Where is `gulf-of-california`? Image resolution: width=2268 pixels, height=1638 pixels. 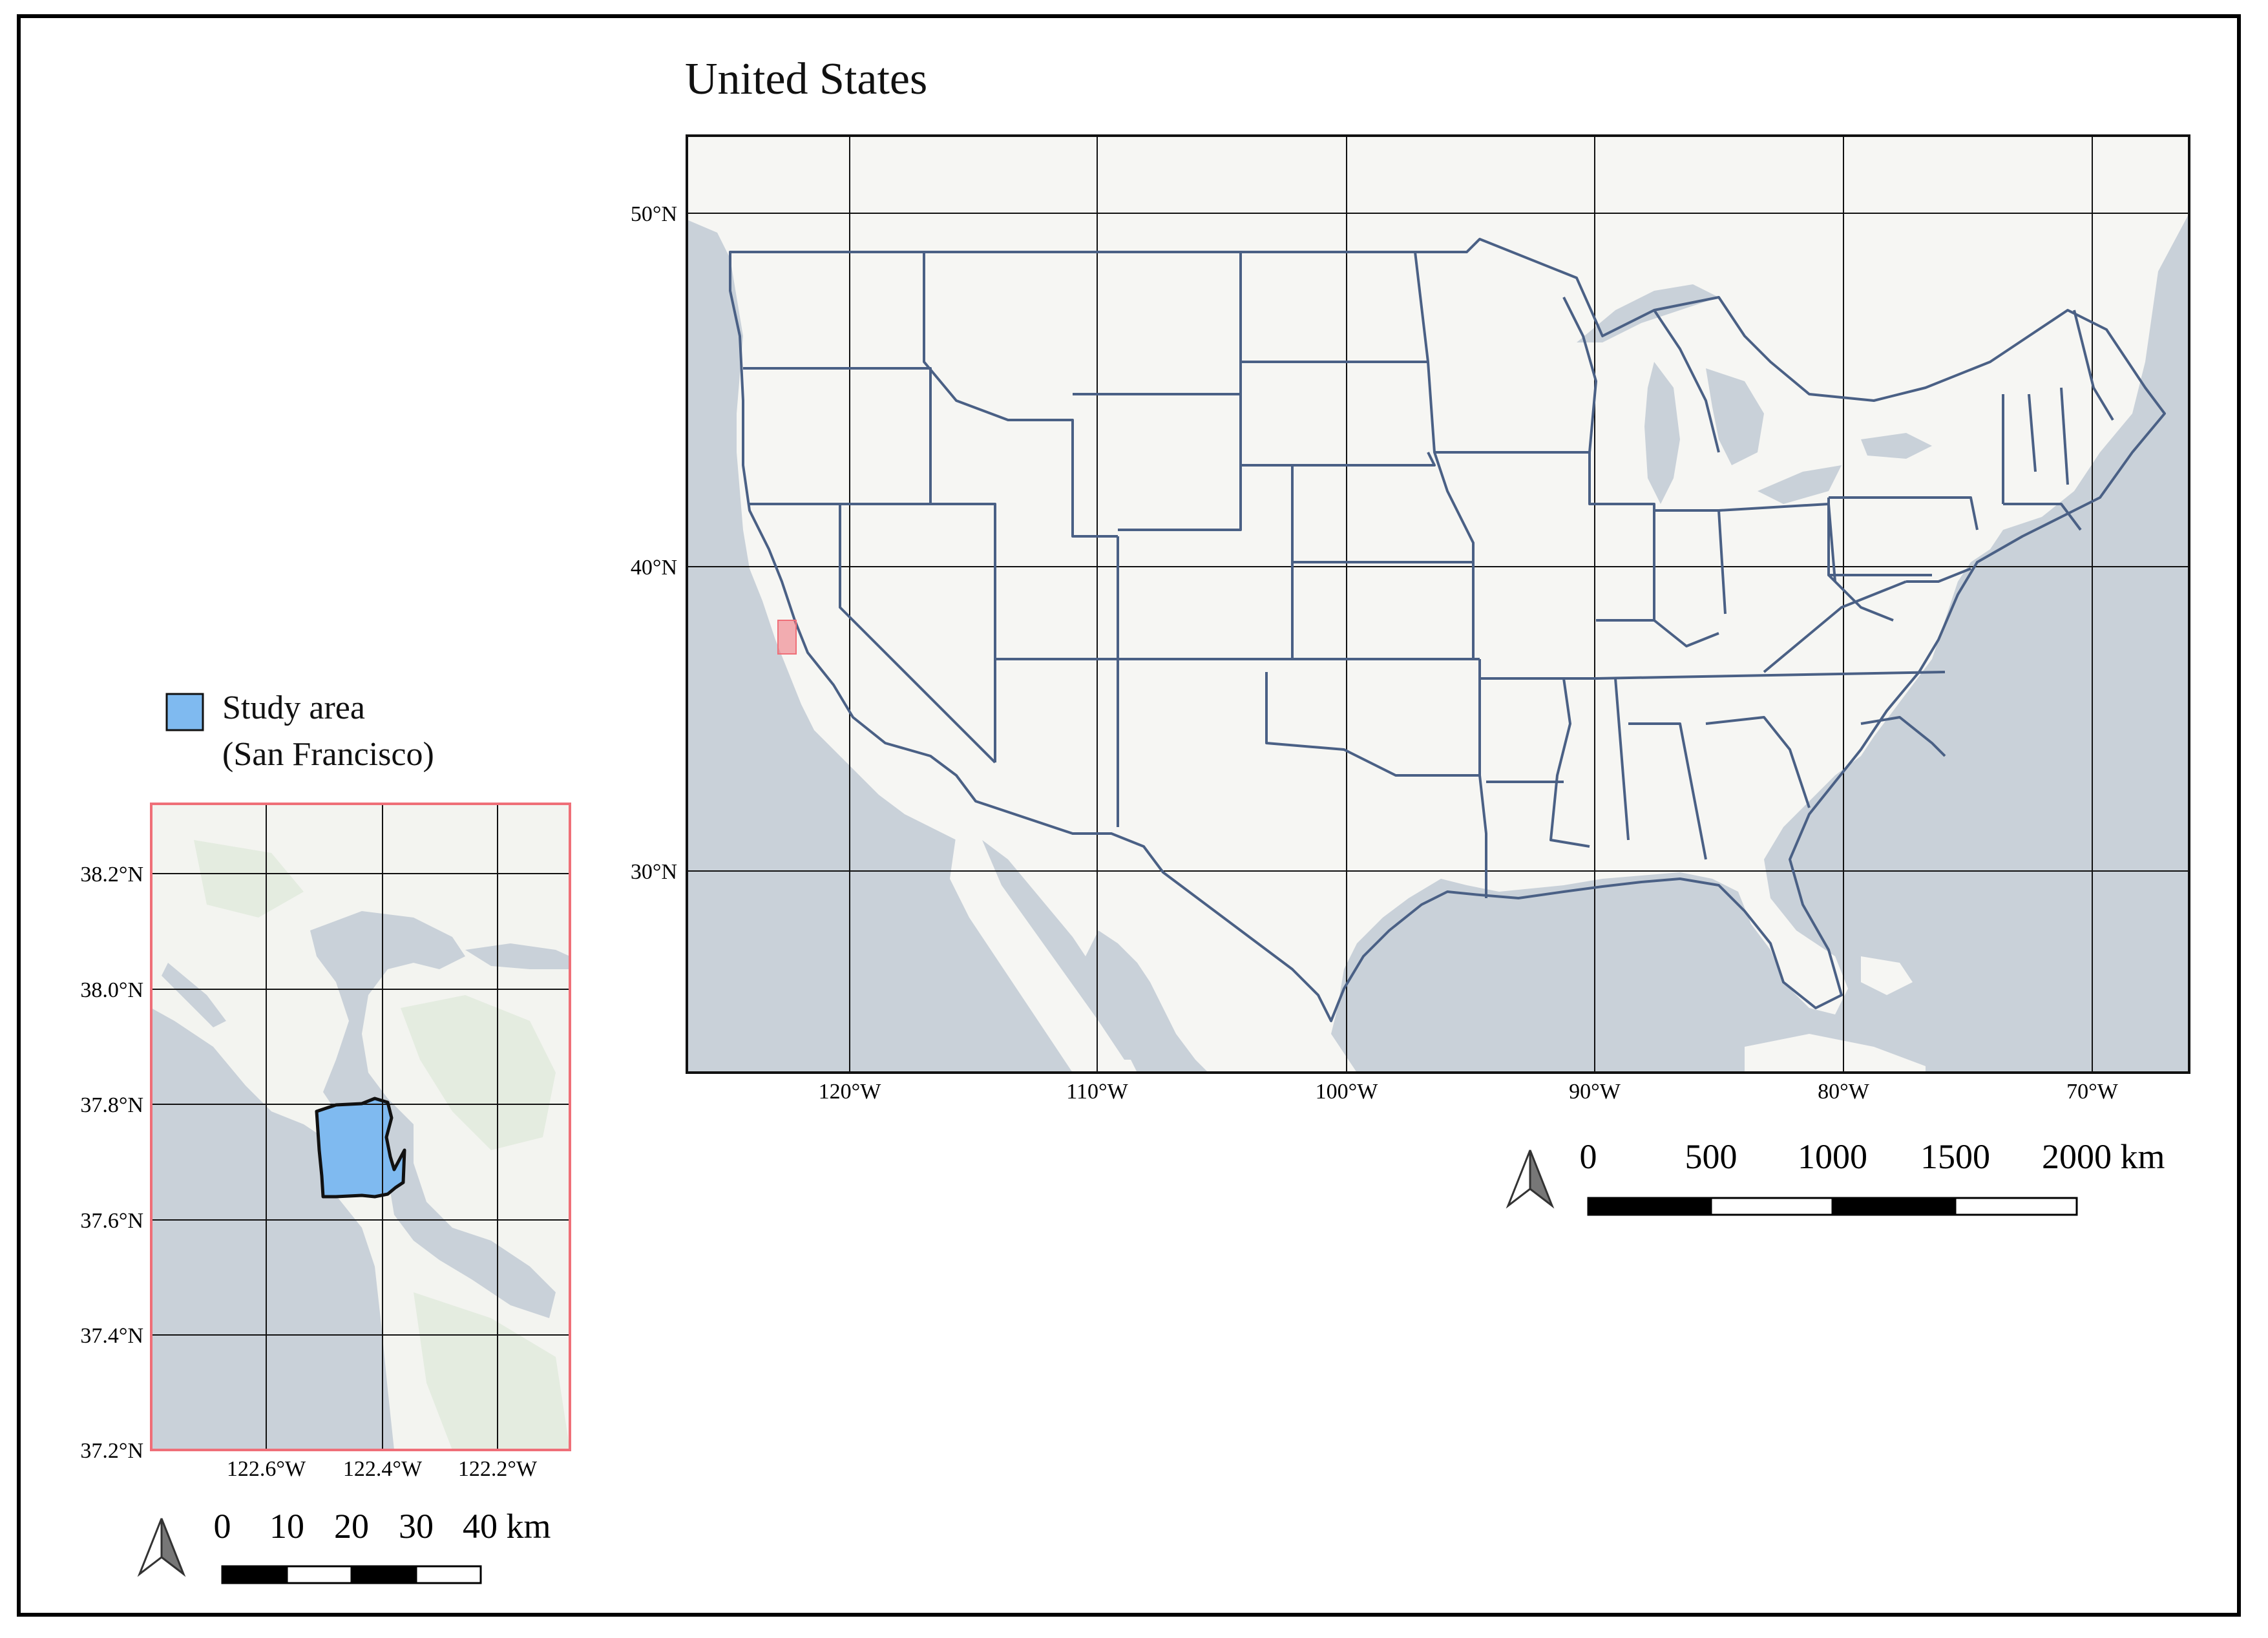
gulf-of-california is located at coordinates (1059, 950).